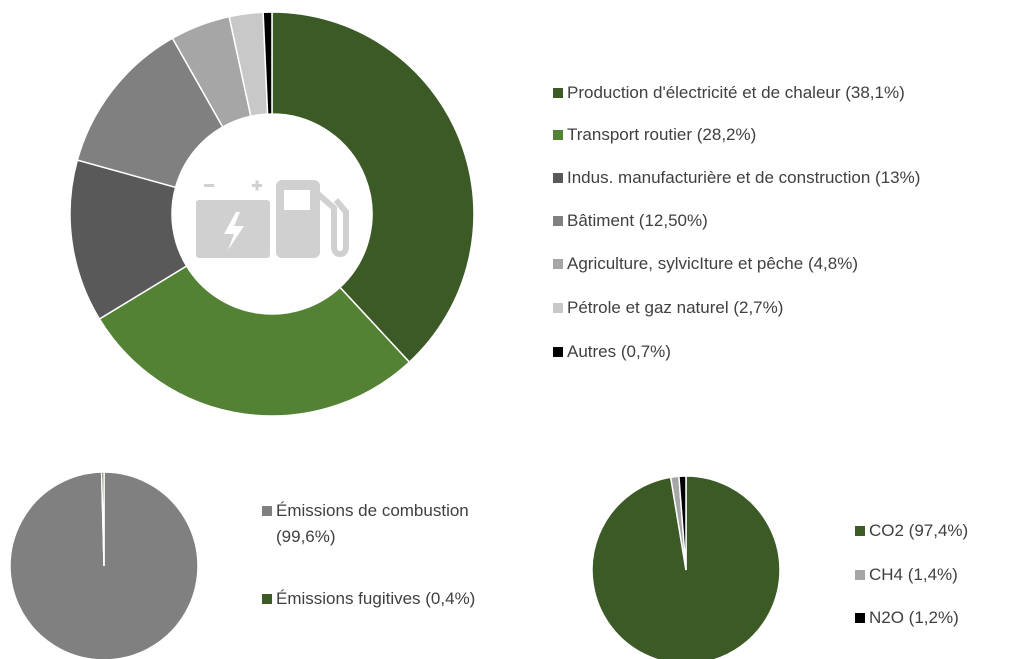 This screenshot has width=1014, height=659. Describe the element at coordinates (783, 352) in the screenshot. I see `legend-entry: Autres (0,7%)` at that location.